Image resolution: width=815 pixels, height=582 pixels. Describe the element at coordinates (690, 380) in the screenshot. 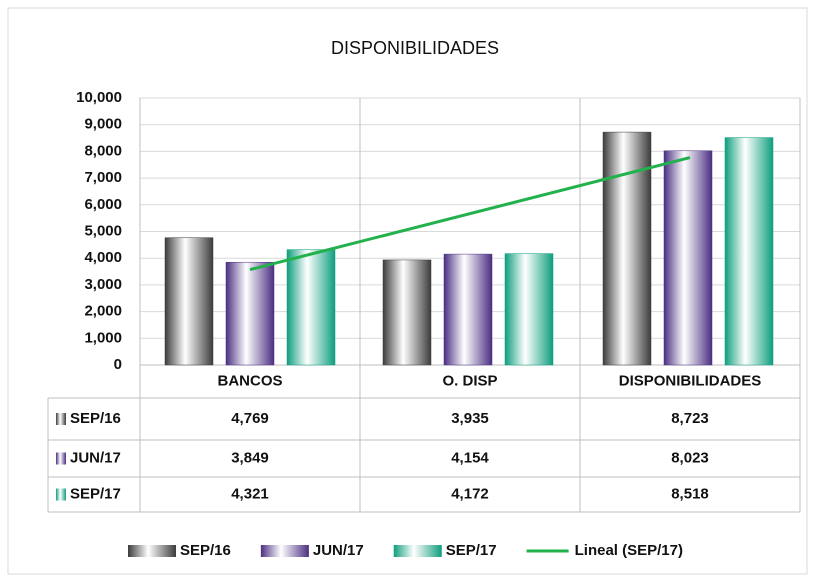

I see `x-tick-label: DISPONIBILIDADES` at that location.